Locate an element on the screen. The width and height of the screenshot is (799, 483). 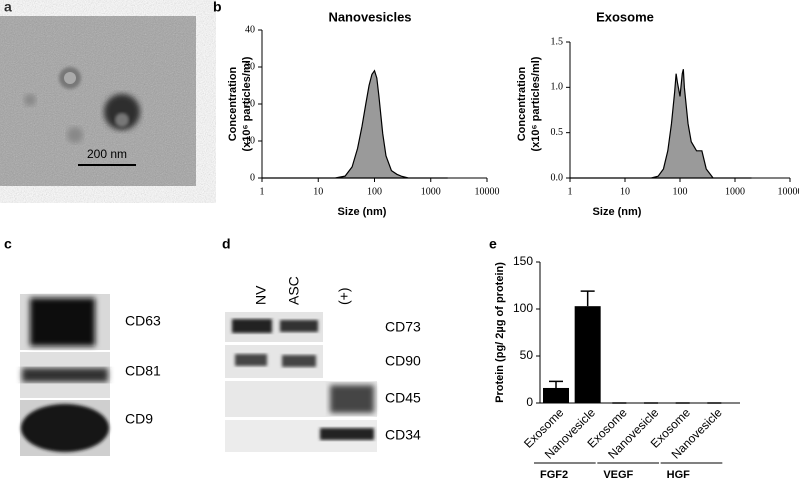
blot-label: CD81 is located at coordinates (143, 371).